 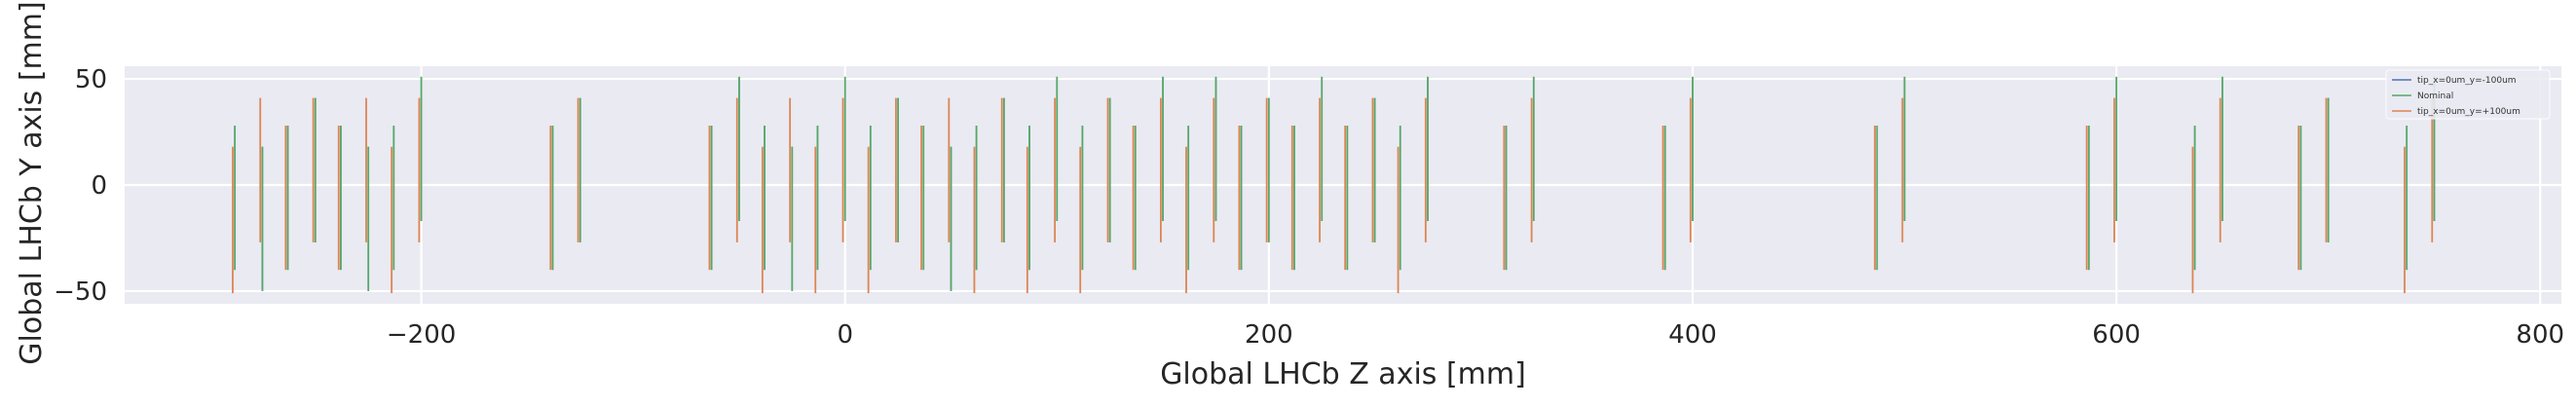 I want to click on legend-box, so click(x=2468, y=94).